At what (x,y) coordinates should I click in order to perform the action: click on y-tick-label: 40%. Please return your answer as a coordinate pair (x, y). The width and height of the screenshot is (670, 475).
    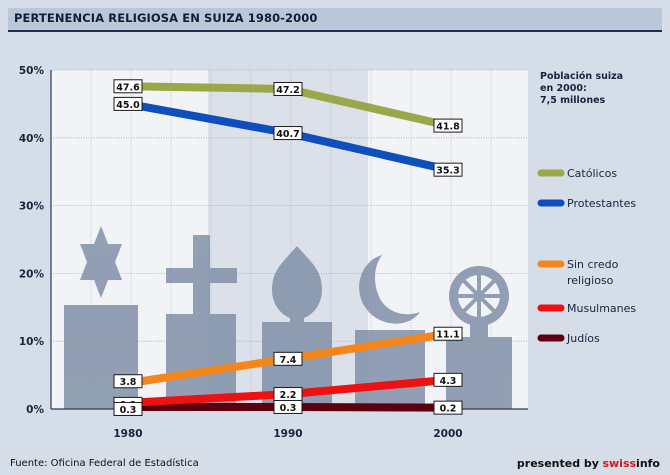
    Looking at the image, I should click on (32, 139).